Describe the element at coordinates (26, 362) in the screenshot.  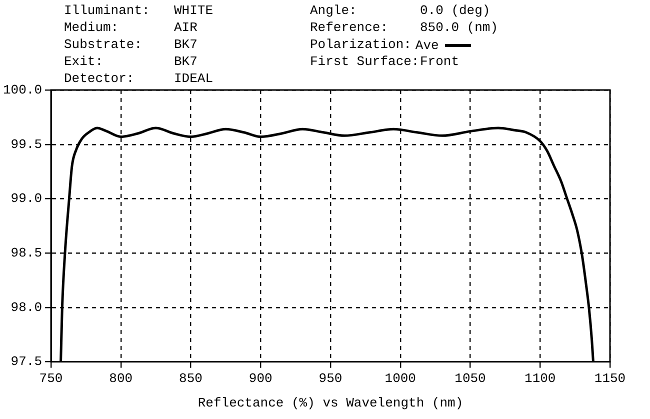
I see `y-tick-label: 97.5` at that location.